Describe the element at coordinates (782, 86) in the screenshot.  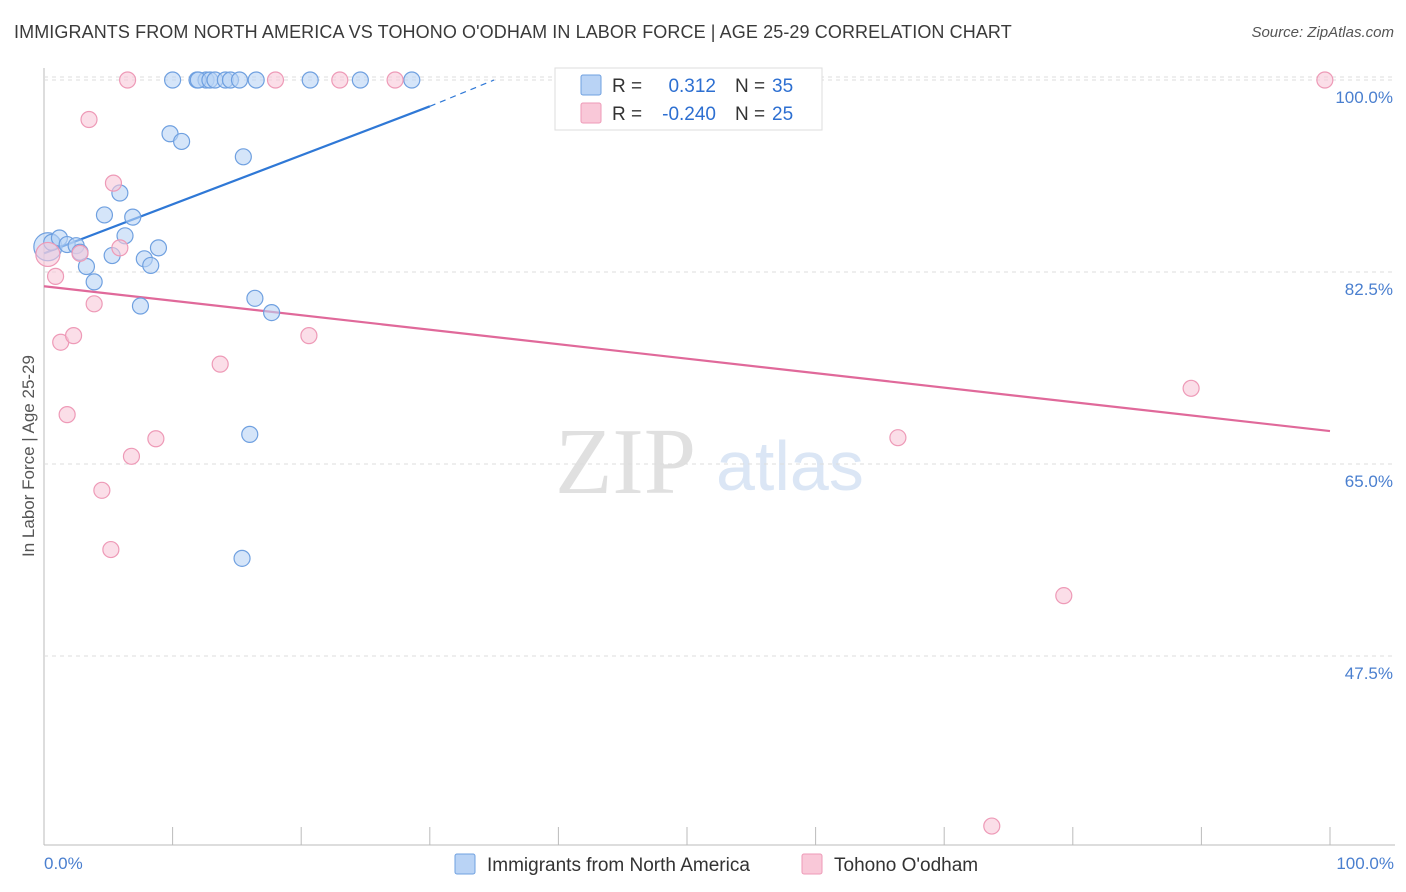
I see `legend-n-value-1: 35` at that location.